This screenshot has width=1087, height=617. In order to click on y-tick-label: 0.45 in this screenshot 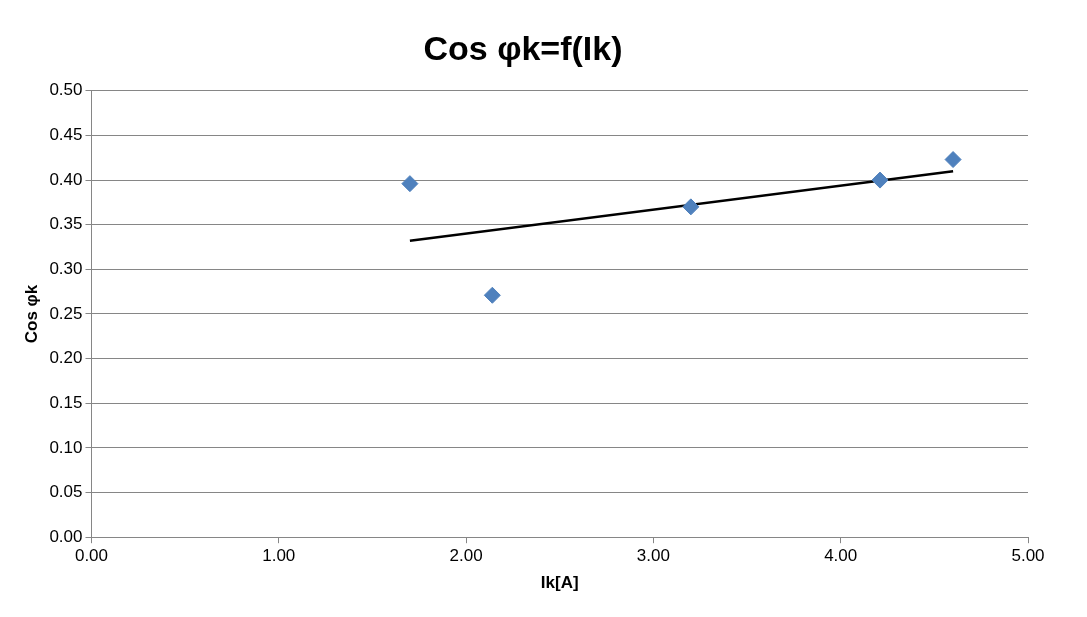, I will do `click(66, 135)`.